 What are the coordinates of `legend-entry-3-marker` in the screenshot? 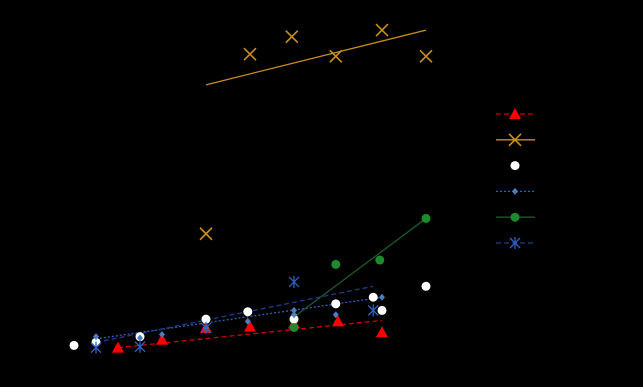 It's located at (515, 166).